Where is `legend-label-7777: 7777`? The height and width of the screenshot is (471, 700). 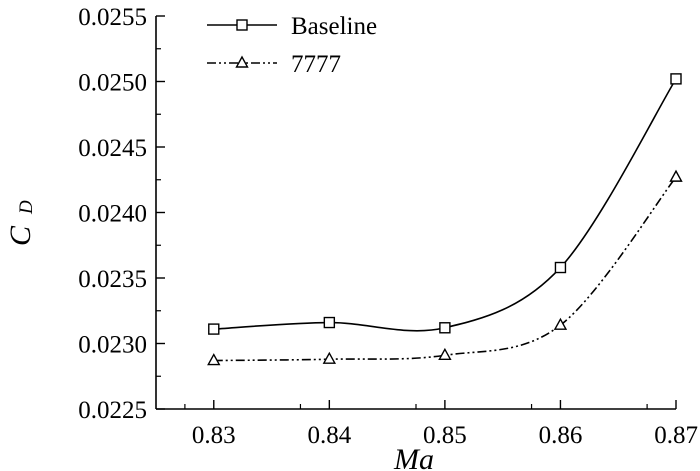 legend-label-7777: 7777 is located at coordinates (316, 64).